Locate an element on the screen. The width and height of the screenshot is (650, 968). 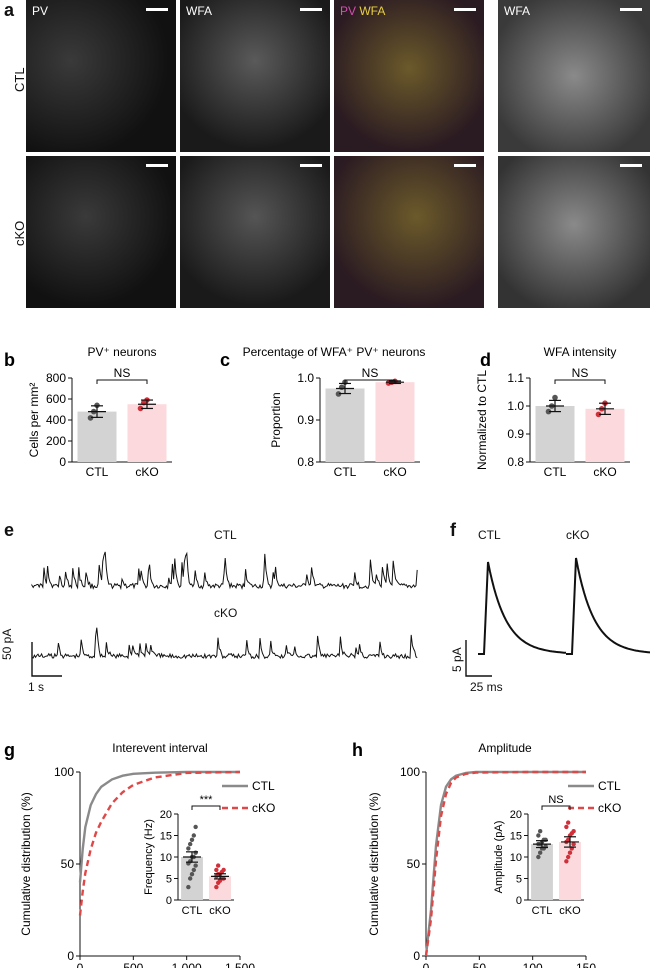
trace-e-cko-label: cKO is located at coordinates (226, 613).